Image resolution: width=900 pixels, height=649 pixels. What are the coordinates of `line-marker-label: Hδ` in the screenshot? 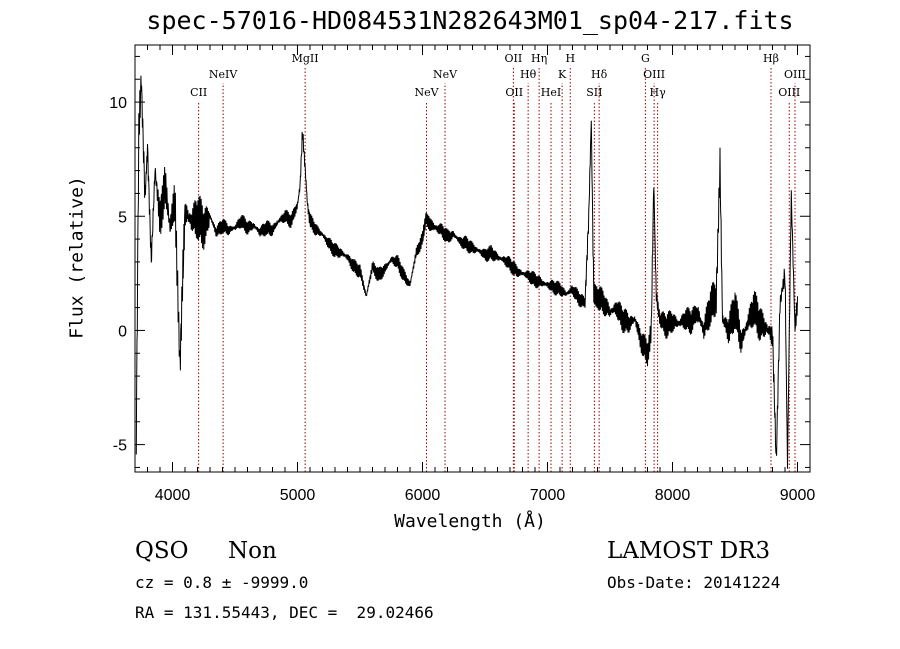 It's located at (599, 74).